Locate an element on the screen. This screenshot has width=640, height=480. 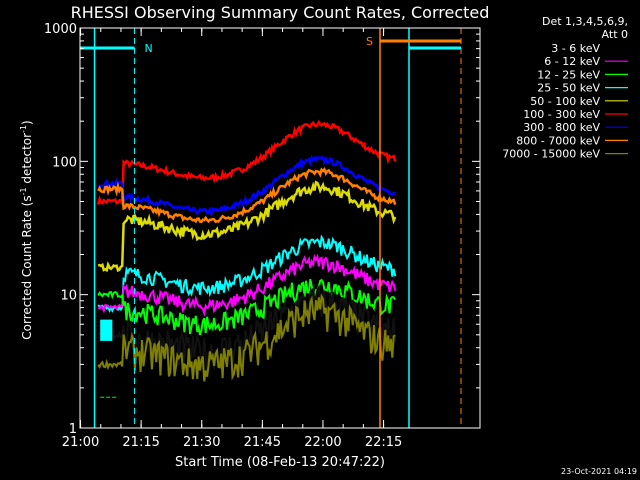
series-block is located at coordinates (106, 330).